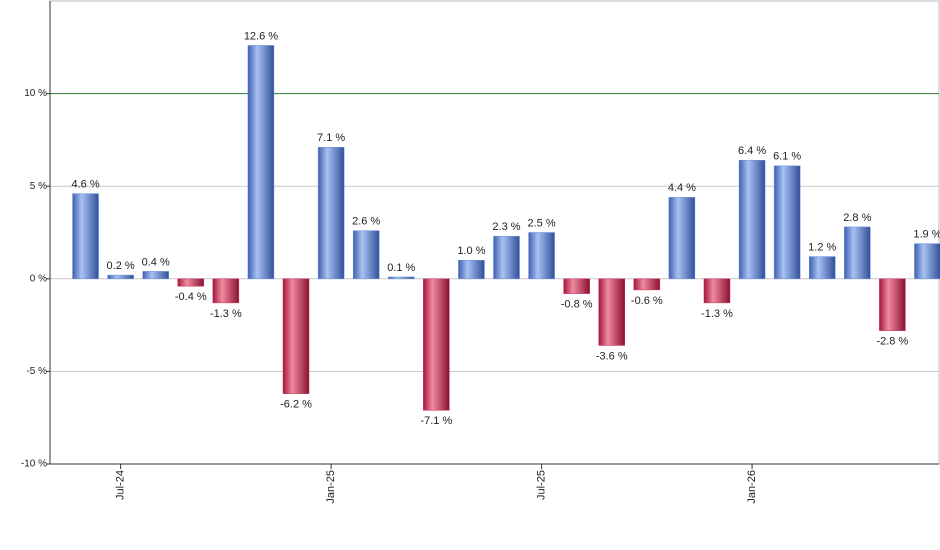 The image size is (940, 550). I want to click on value-label: 2.5 %, so click(542, 223).